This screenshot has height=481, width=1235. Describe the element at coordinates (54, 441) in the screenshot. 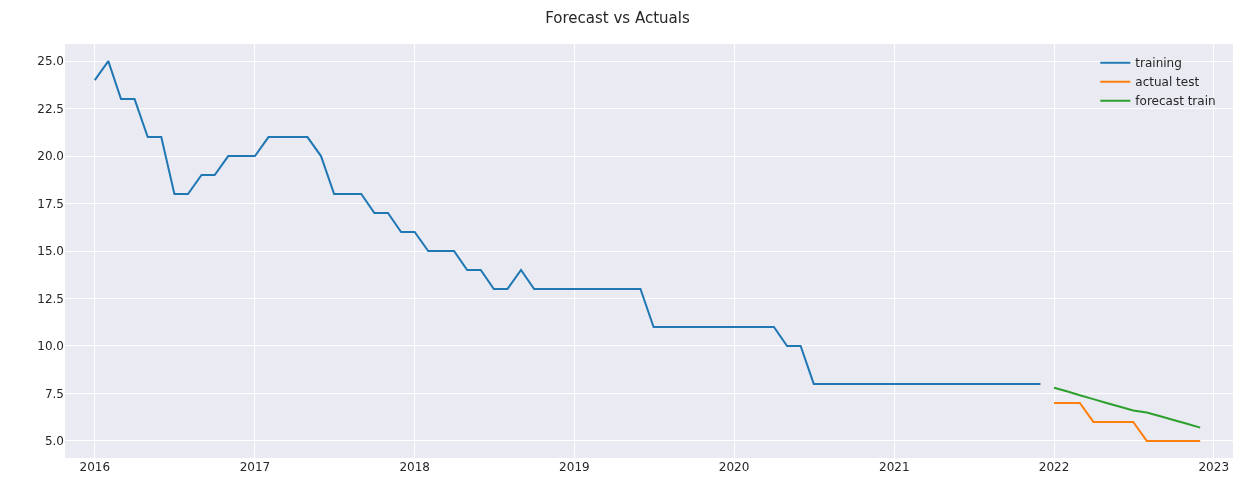

I see `y-tick-label: 5.0` at that location.